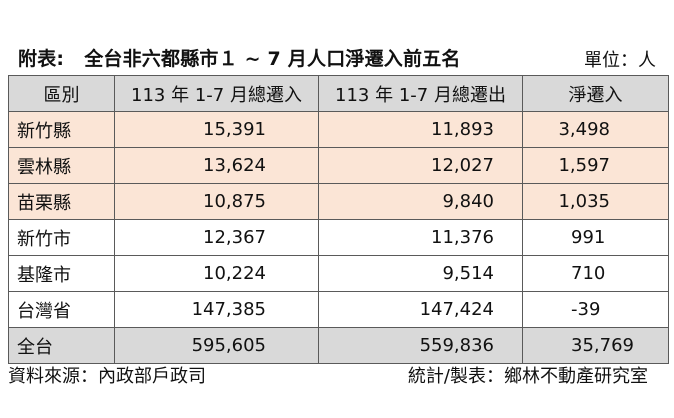  What do you see at coordinates (595, 273) in the screenshot?
I see `cell-net: 710` at bounding box center [595, 273].